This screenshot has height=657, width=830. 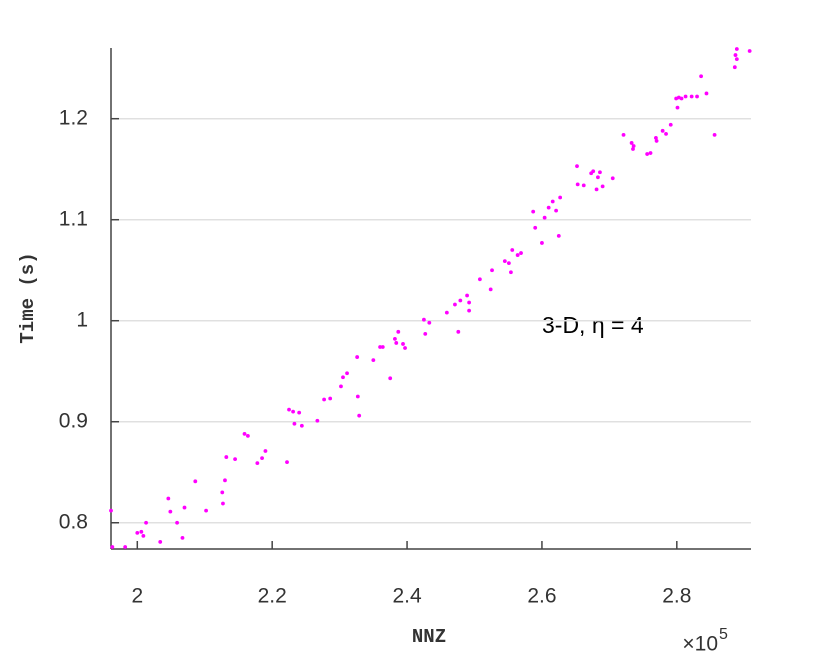 What do you see at coordinates (137, 596) in the screenshot?
I see `x-tick-label: 2` at bounding box center [137, 596].